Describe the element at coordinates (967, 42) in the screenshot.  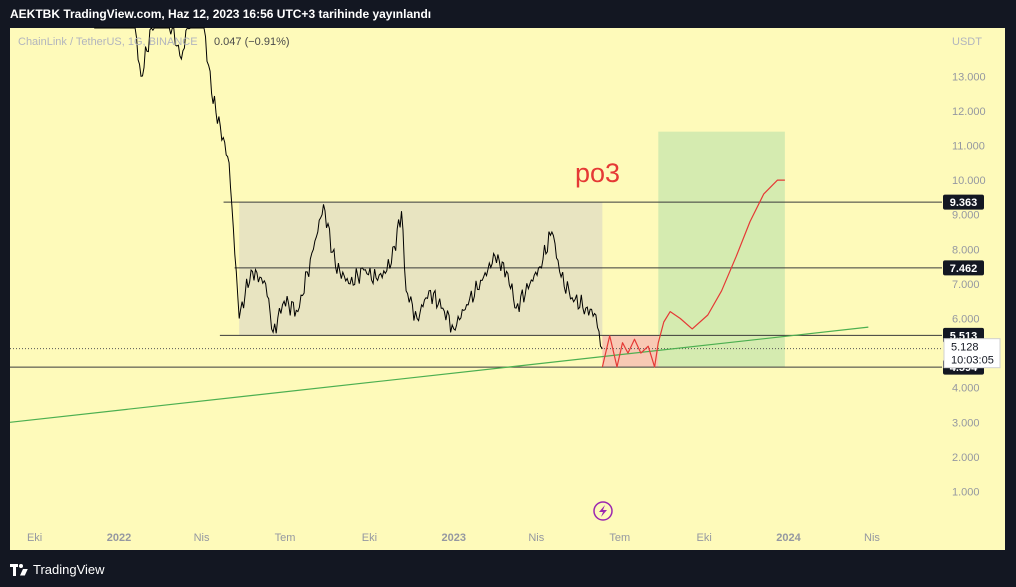
I see `currency-label: USDT` at that location.